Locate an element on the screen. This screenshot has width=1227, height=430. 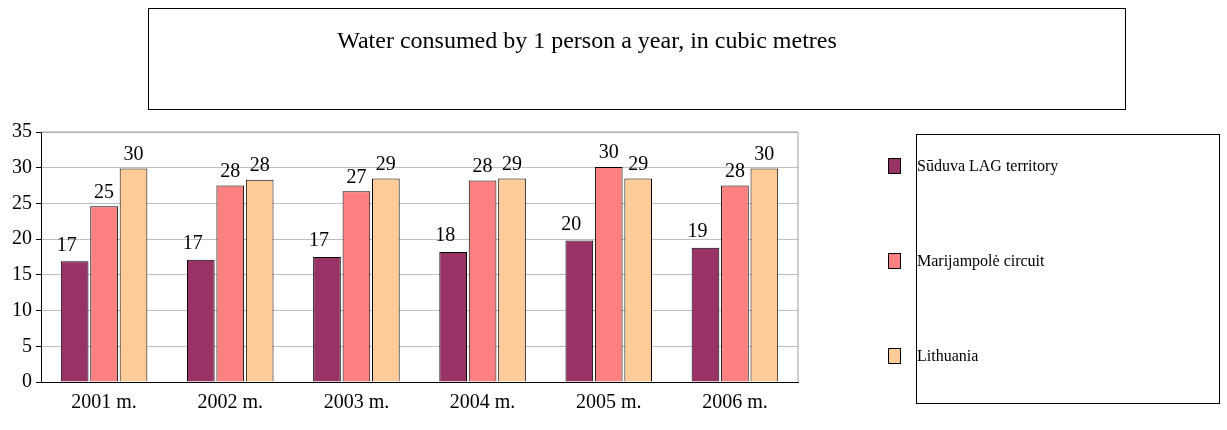
x-tick-label: 2003 m. is located at coordinates (356, 401).